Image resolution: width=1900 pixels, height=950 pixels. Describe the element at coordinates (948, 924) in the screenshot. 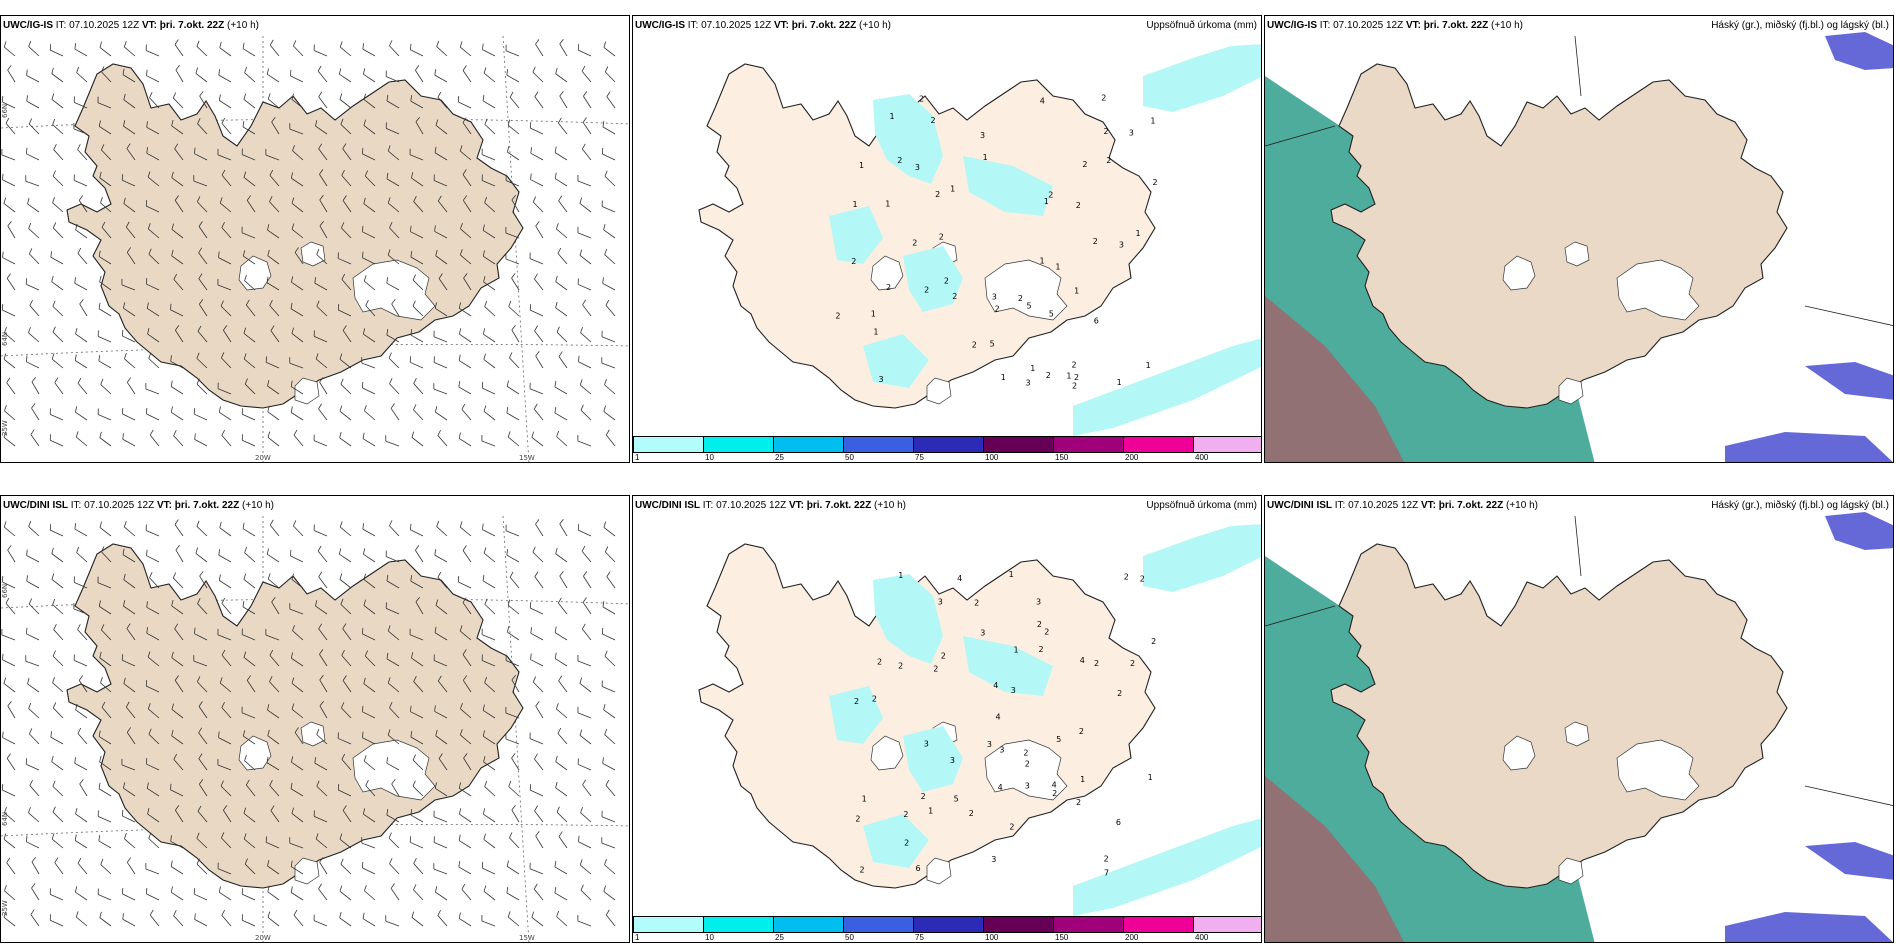

I see `colorbar-swatch` at that location.